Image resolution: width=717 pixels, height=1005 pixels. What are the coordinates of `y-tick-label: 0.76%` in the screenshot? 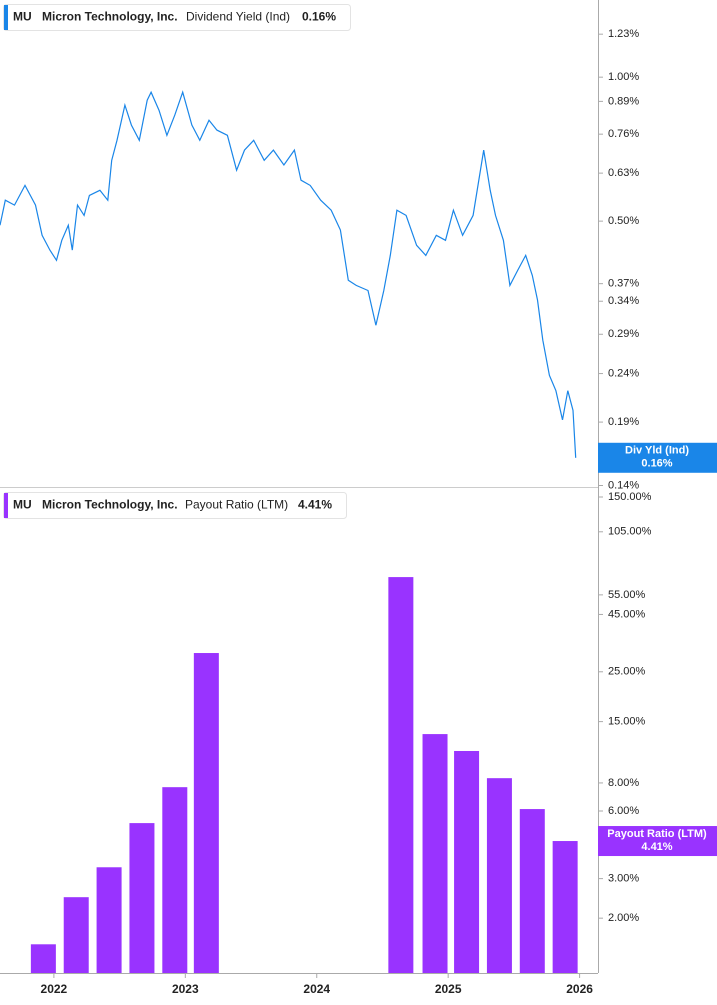 It's located at (623, 134).